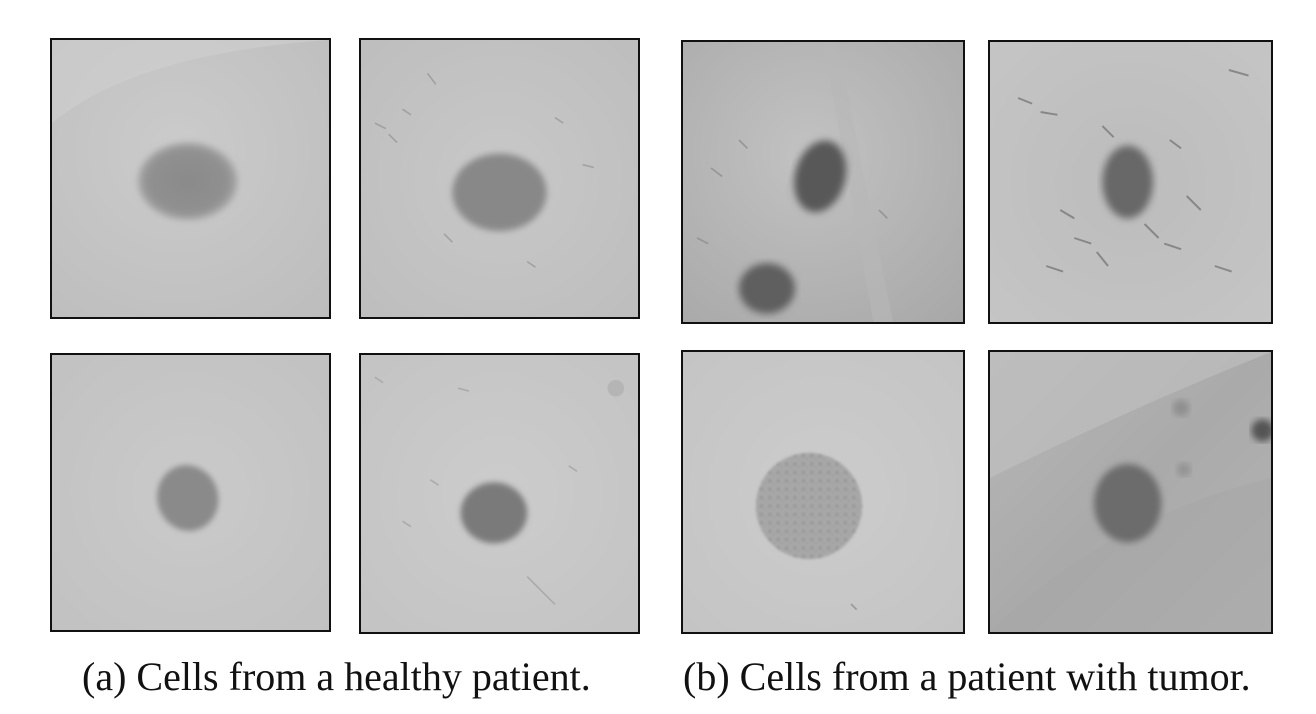  What do you see at coordinates (967, 676) in the screenshot?
I see `caption-tumor: (b) Cells from a patient with tumor.` at bounding box center [967, 676].